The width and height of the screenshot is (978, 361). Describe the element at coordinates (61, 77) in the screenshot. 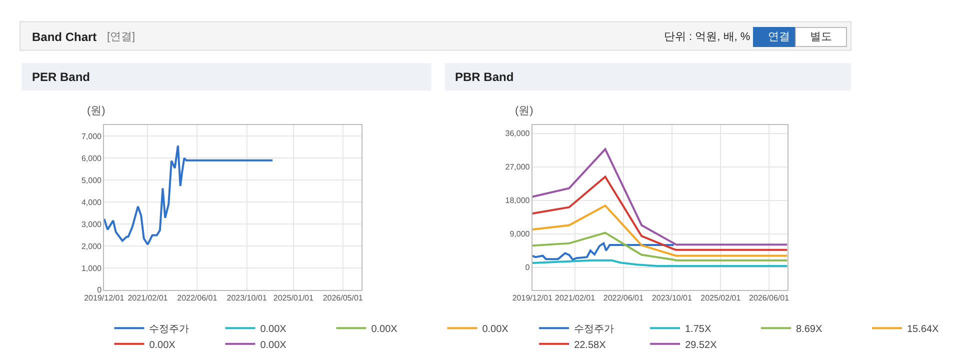

I see `chart-title: PER Band` at that location.